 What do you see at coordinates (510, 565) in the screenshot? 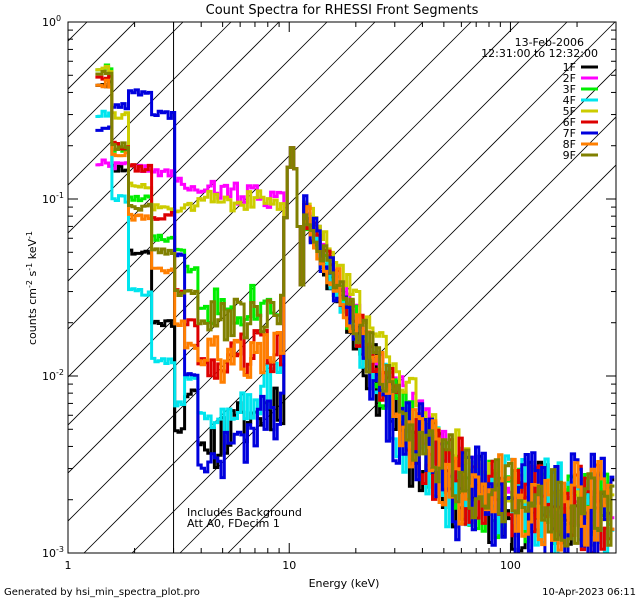
I see `x-tick-label: 100` at bounding box center [510, 565].